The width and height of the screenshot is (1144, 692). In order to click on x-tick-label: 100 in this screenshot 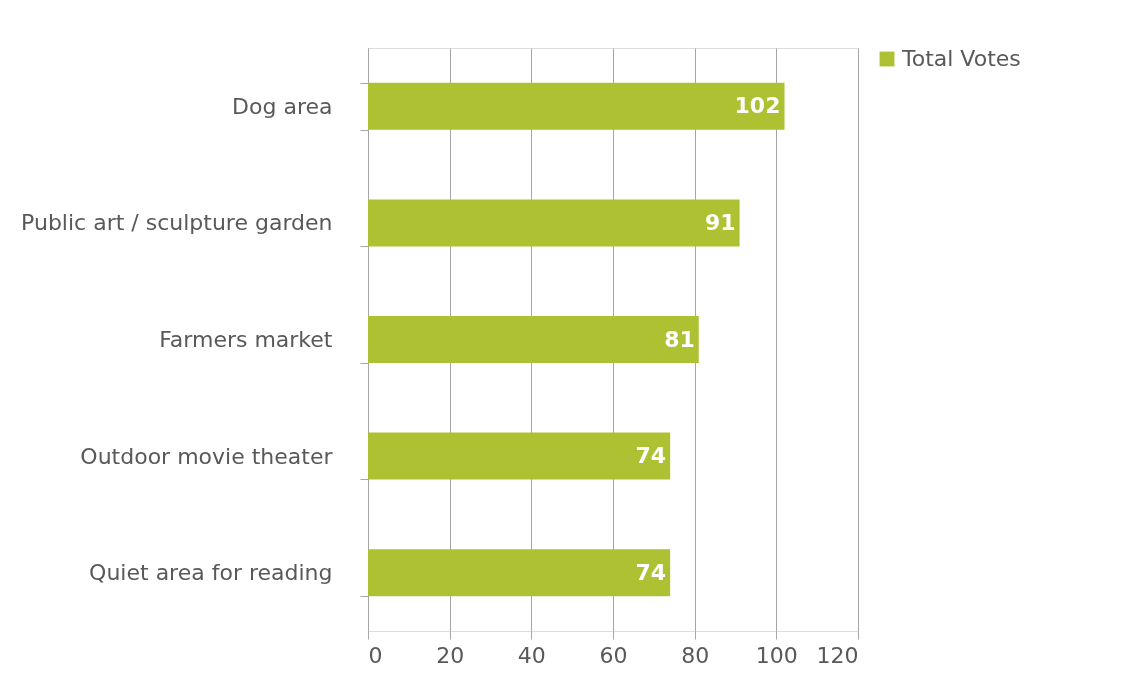, I will do `click(776, 655)`.